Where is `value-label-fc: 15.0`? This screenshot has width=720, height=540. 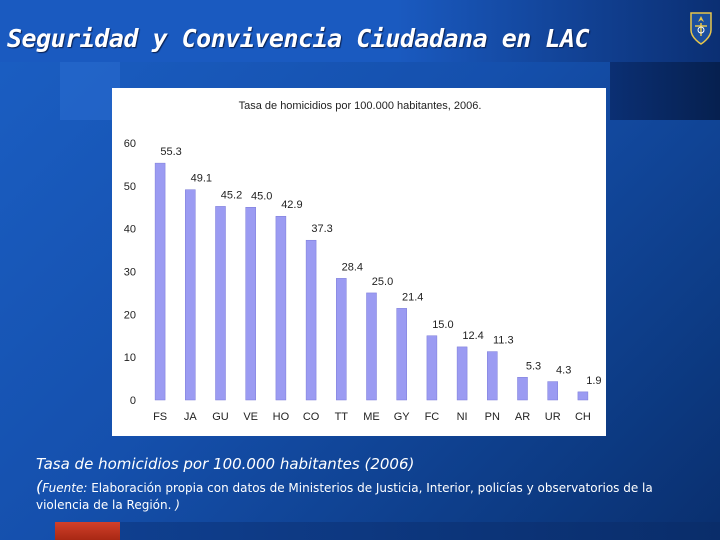 value-label-fc: 15.0 is located at coordinates (442, 325).